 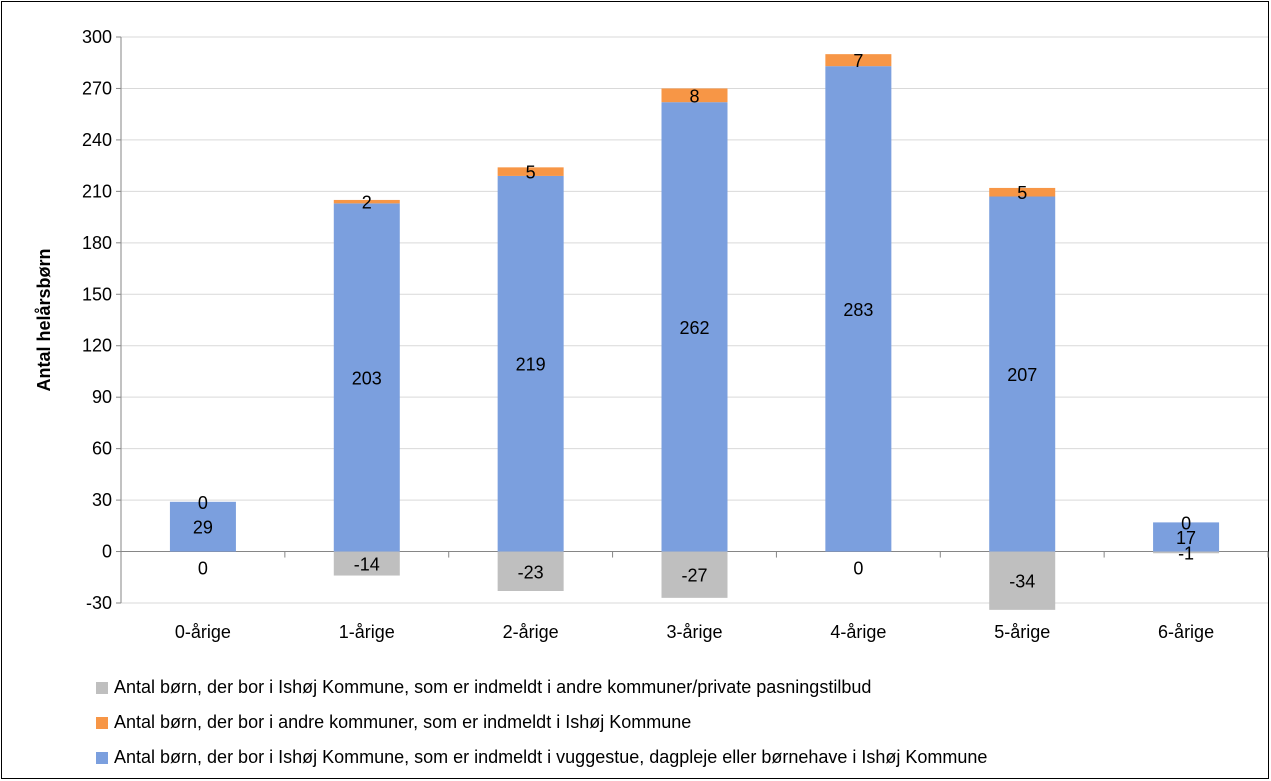 I want to click on data-label-ishoj-enrolled: 203, so click(x=367, y=378).